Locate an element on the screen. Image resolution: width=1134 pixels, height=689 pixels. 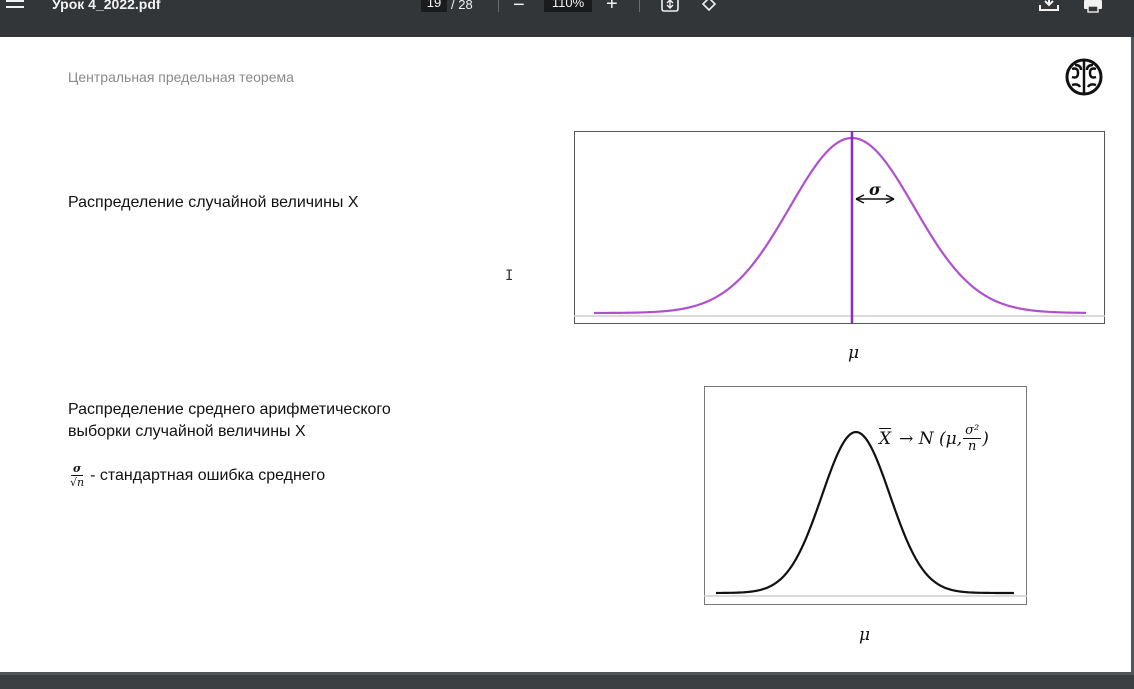
clt-formula: X → N (μ, σ² n ) is located at coordinates (934, 438).